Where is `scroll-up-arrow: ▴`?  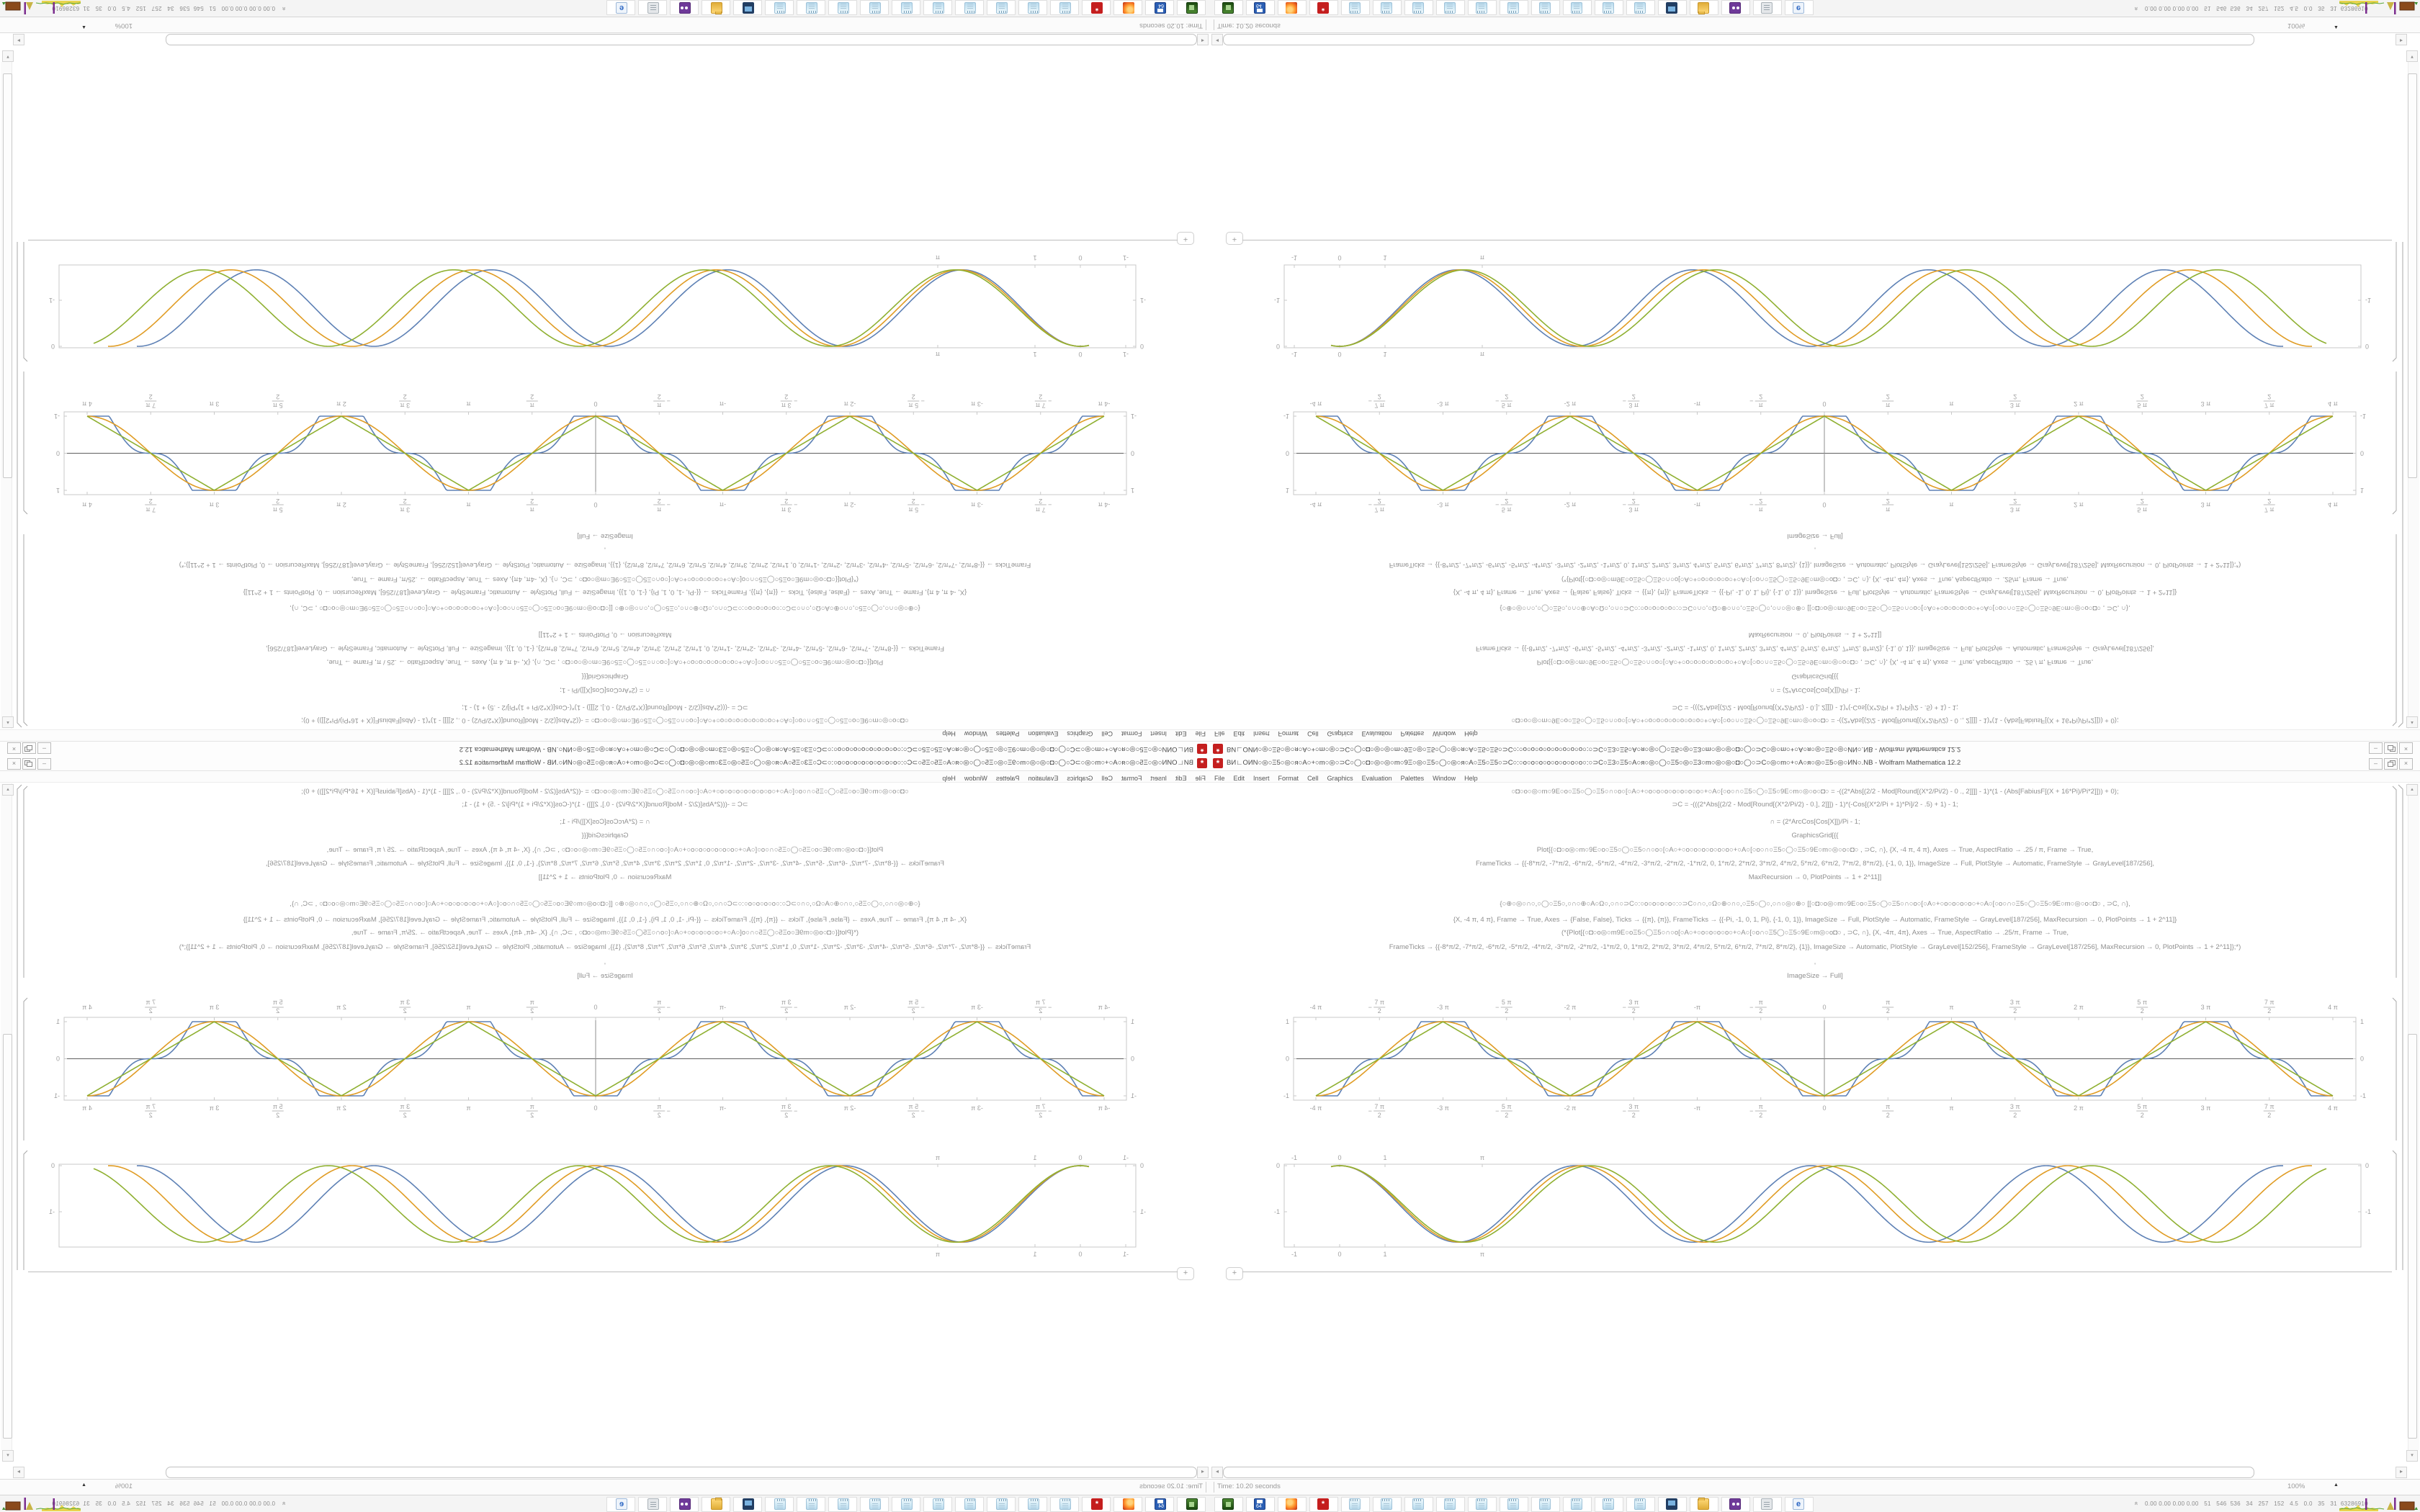 scroll-up-arrow: ▴ is located at coordinates (2412, 790).